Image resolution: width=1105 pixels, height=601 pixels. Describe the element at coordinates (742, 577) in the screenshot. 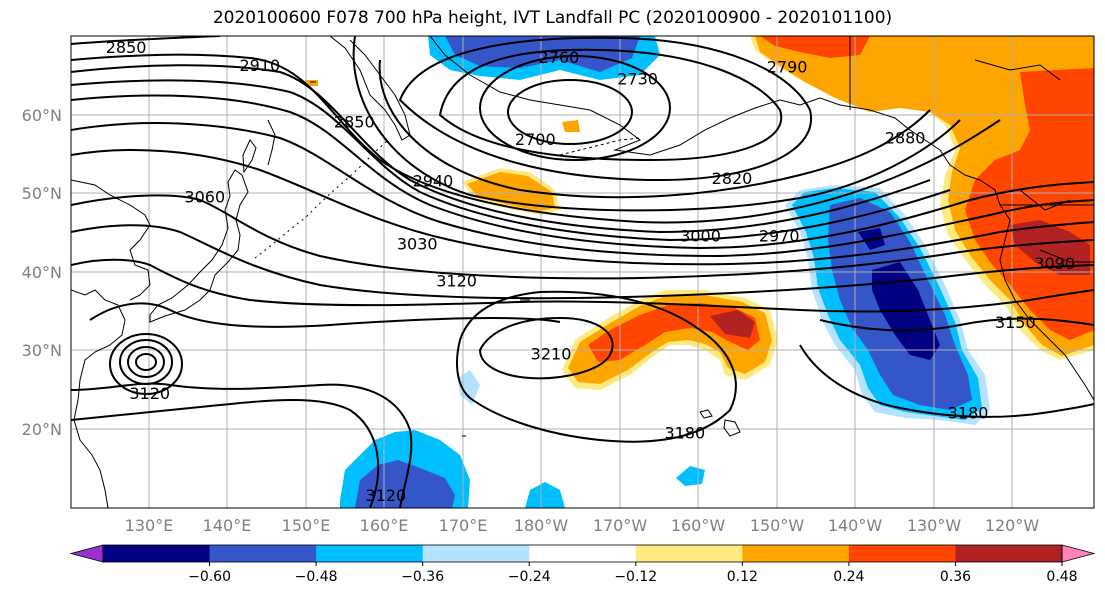

I see `colorbar-tick-label: 0.12` at that location.